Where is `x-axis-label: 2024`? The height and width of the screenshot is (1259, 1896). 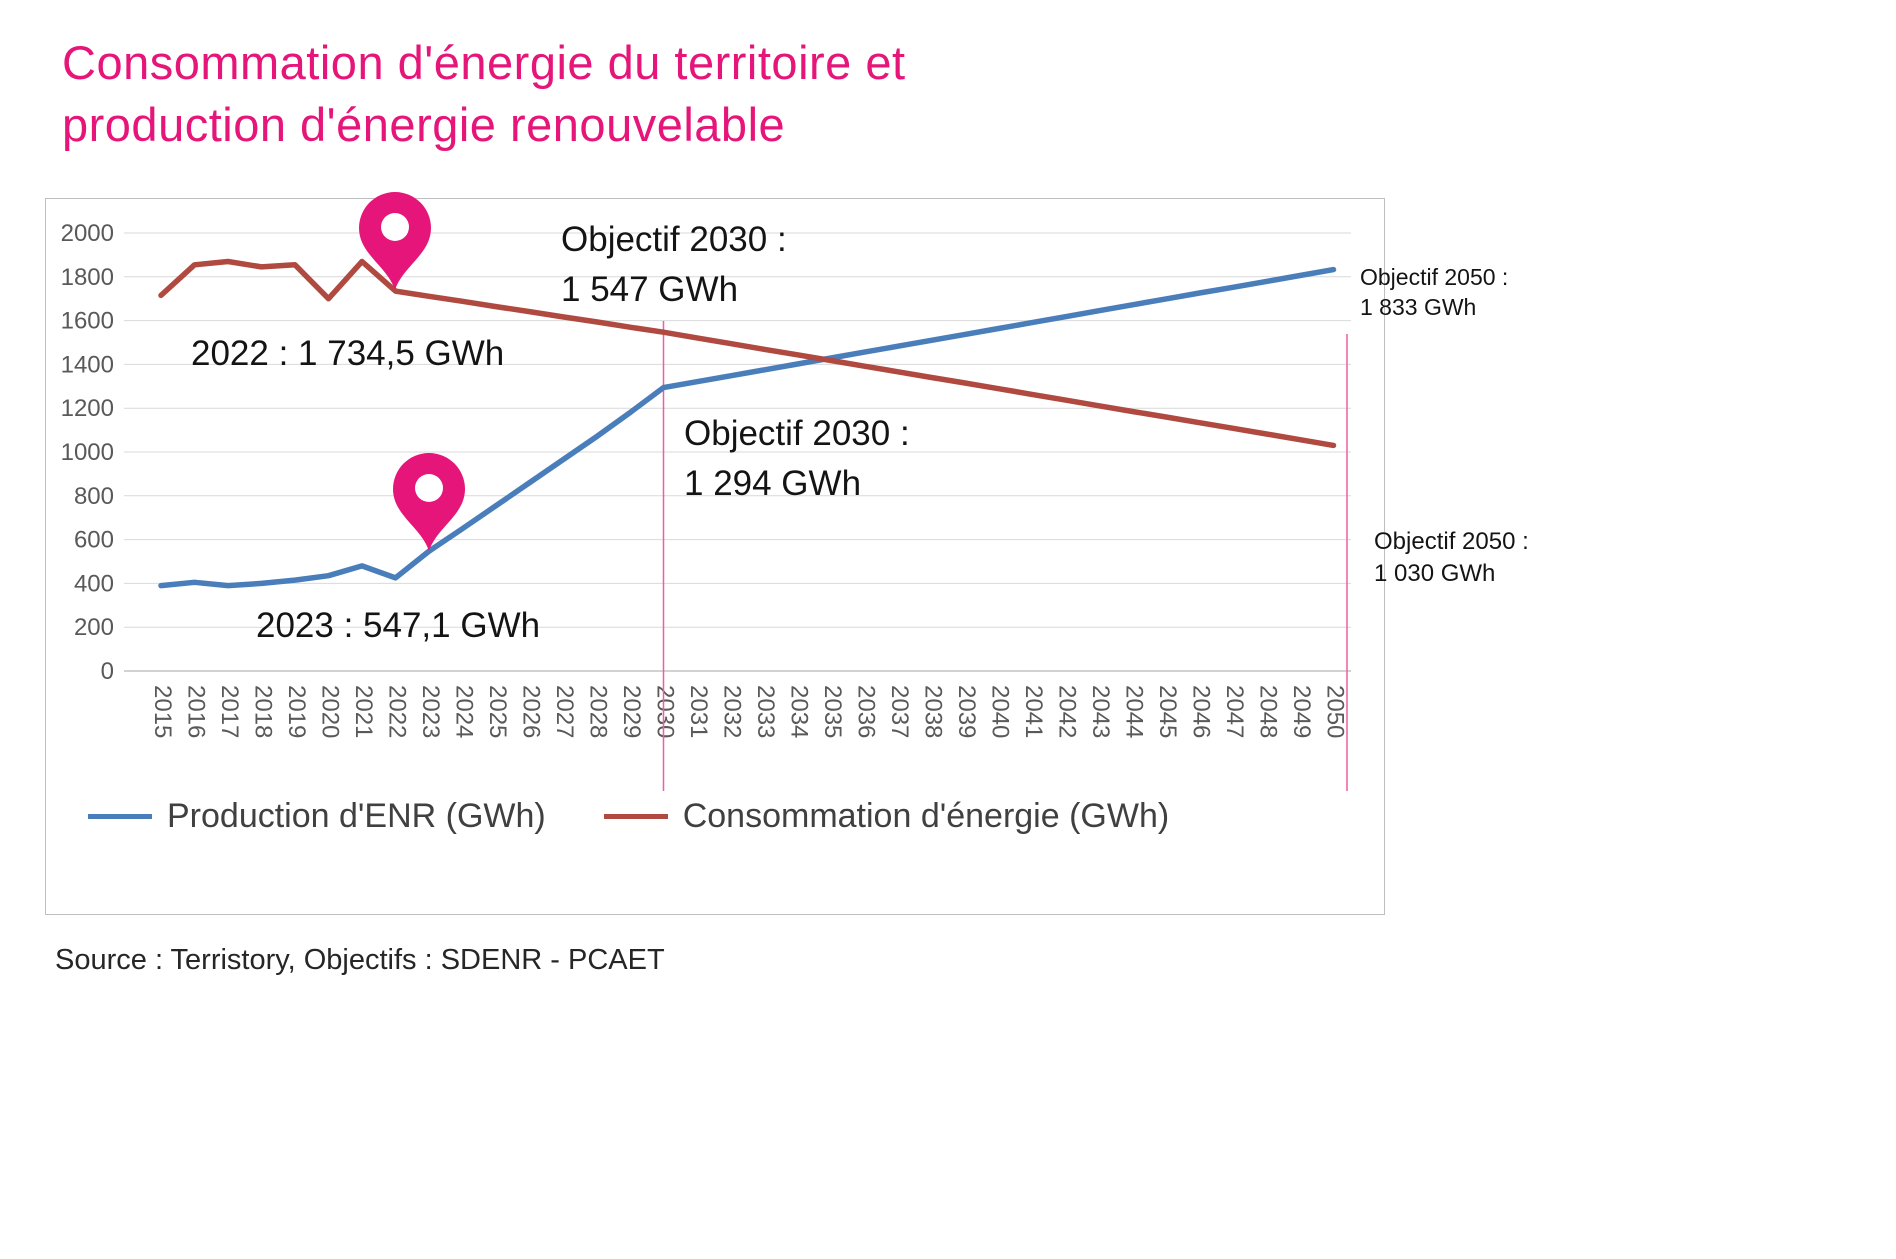 x-axis-label: 2024 is located at coordinates (464, 711).